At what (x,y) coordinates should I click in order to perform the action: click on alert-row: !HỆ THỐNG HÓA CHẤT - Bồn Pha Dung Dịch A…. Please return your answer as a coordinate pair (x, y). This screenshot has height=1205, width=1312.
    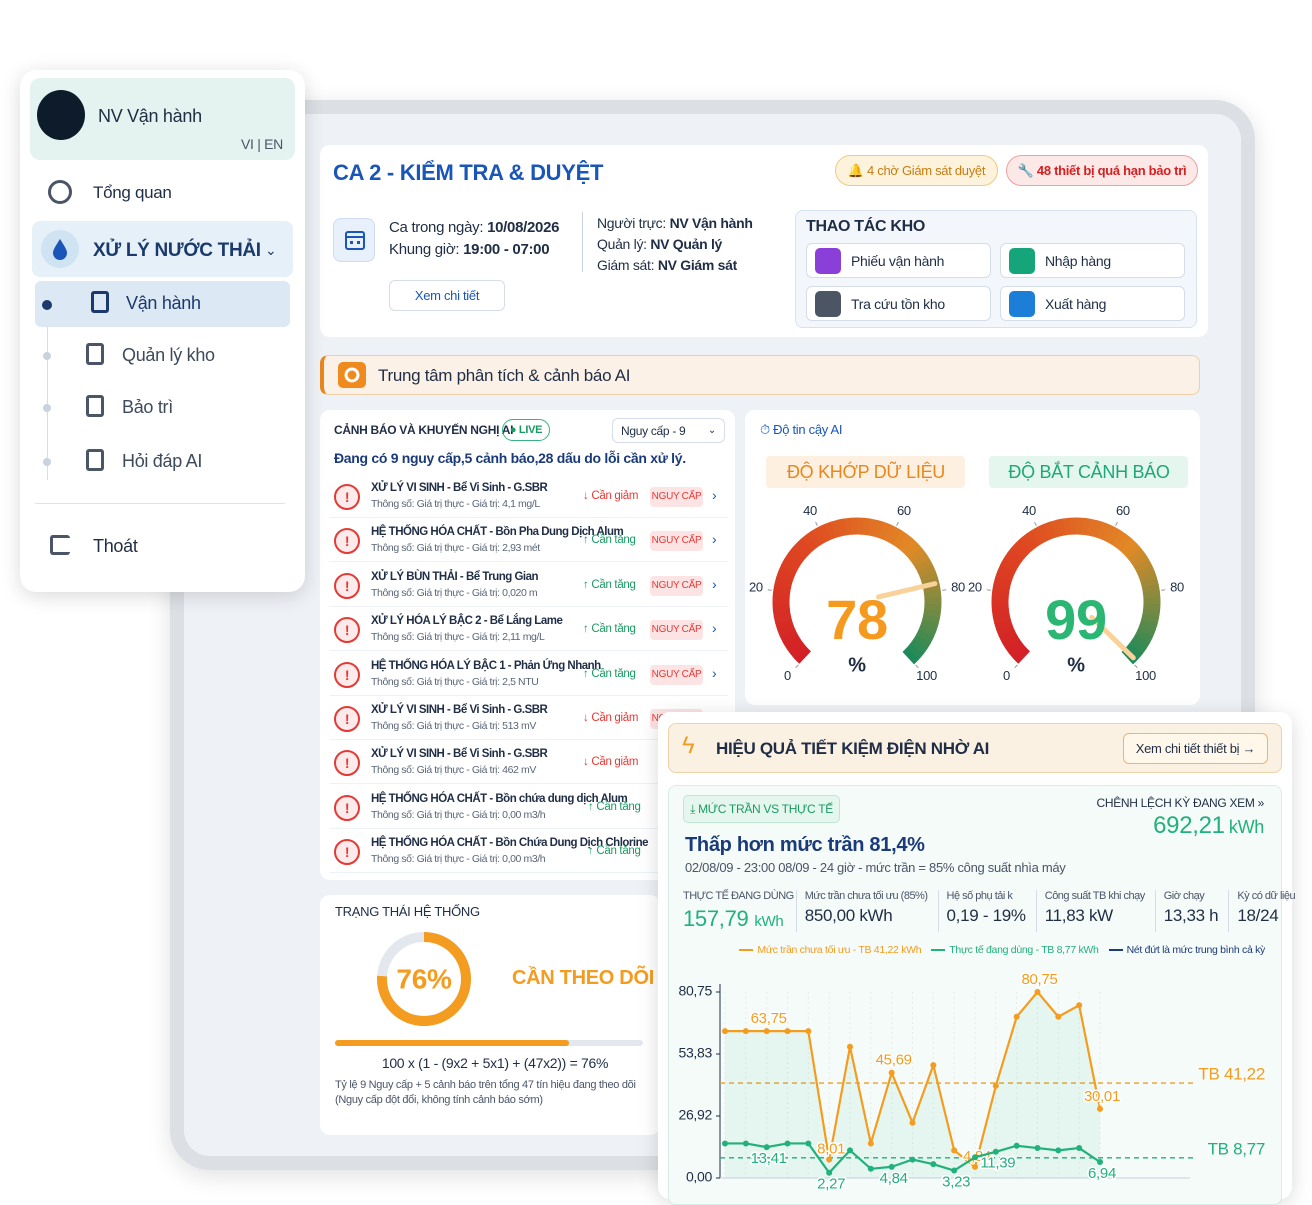
    Looking at the image, I should click on (529, 541).